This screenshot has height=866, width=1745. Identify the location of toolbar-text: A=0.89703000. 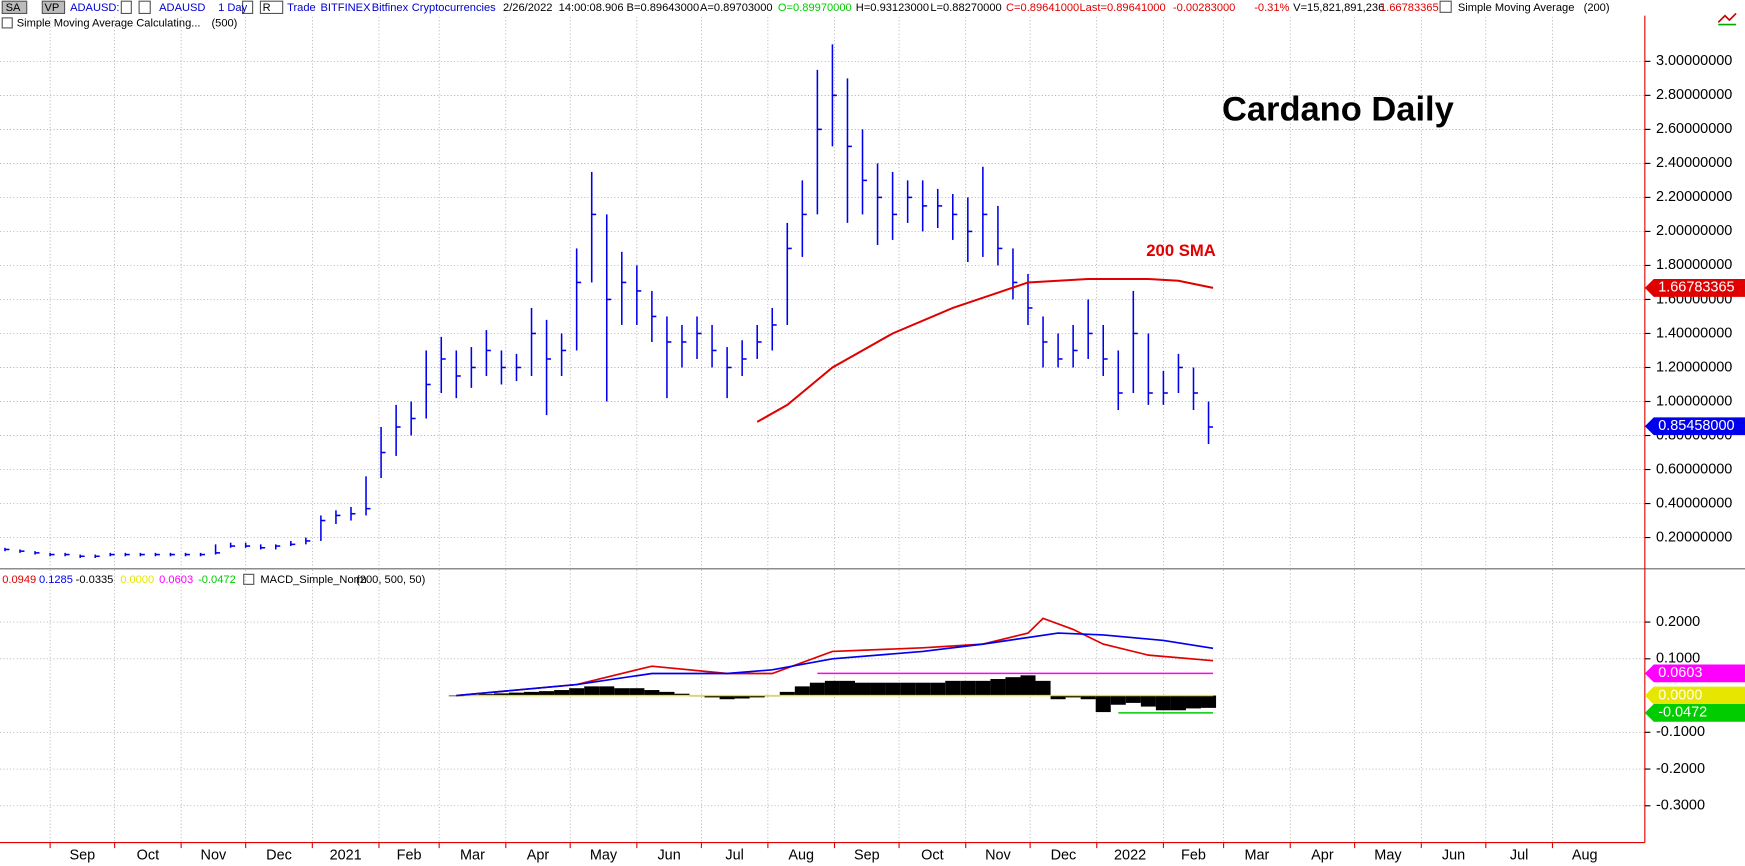
(736, 8).